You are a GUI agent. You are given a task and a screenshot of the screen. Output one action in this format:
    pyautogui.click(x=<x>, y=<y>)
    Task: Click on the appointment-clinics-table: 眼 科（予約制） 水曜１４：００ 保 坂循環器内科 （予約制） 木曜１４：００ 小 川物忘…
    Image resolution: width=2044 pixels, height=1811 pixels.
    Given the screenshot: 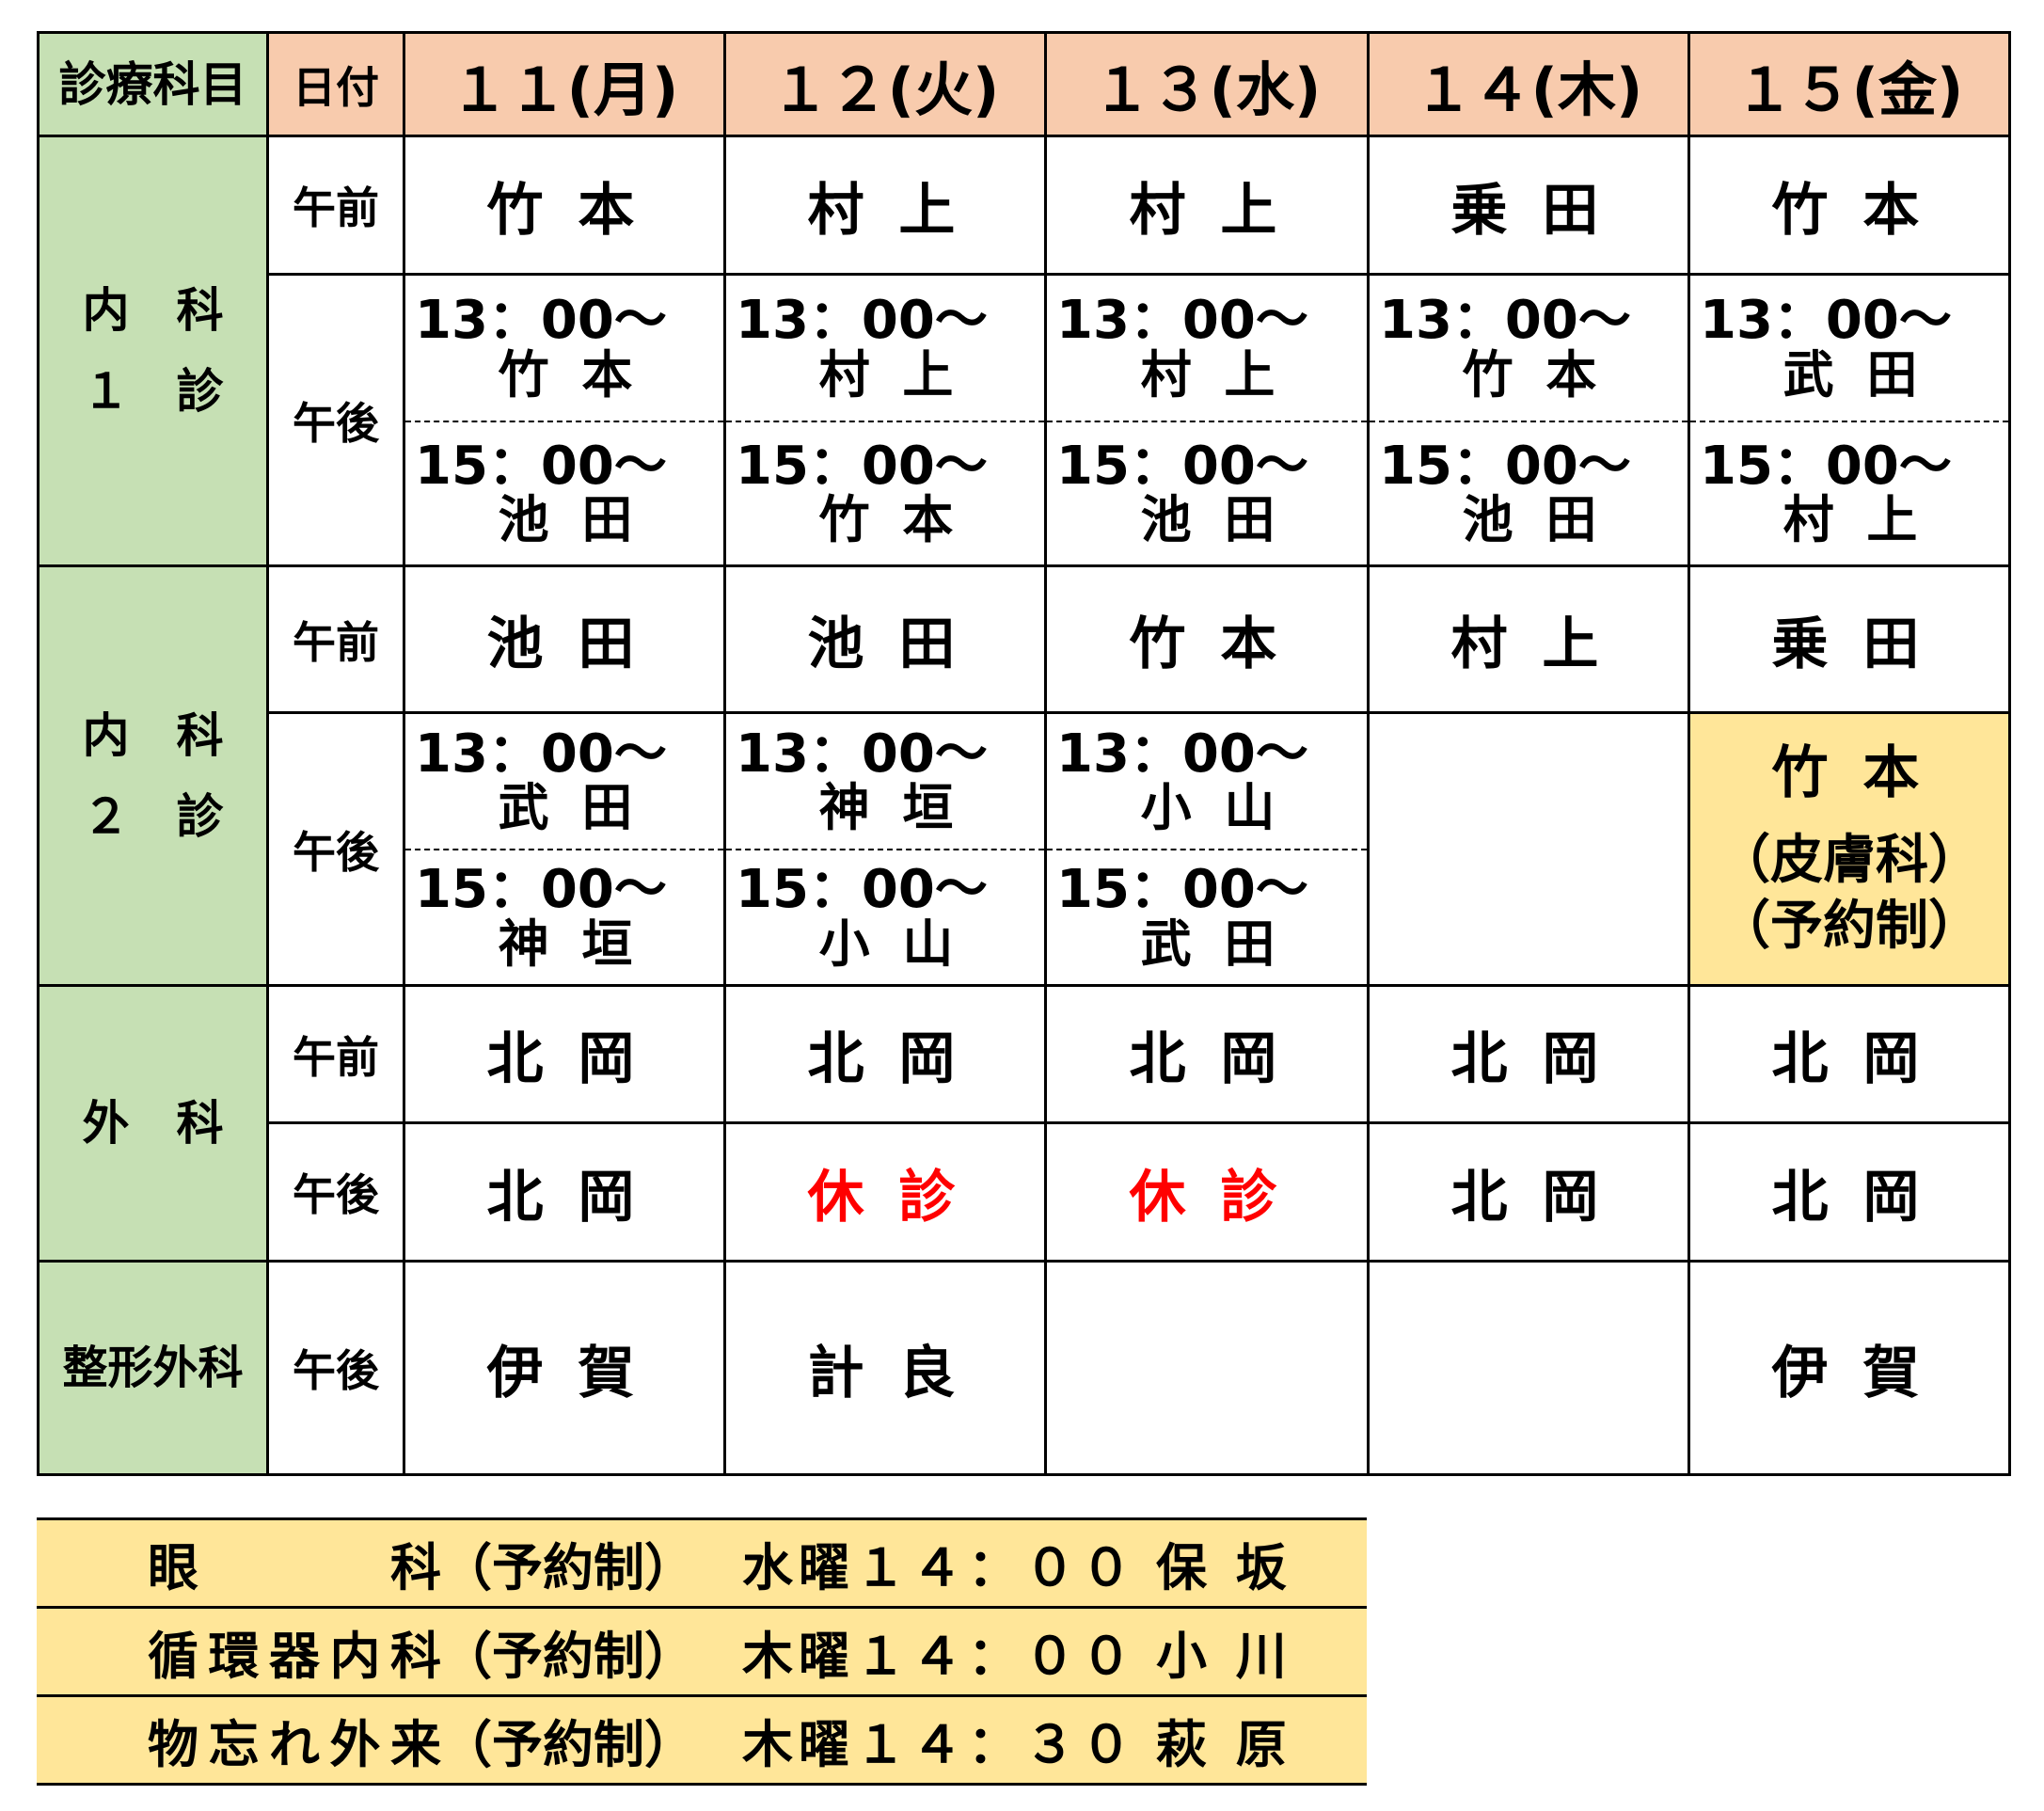 What is the action you would take?
    pyautogui.click(x=702, y=1651)
    